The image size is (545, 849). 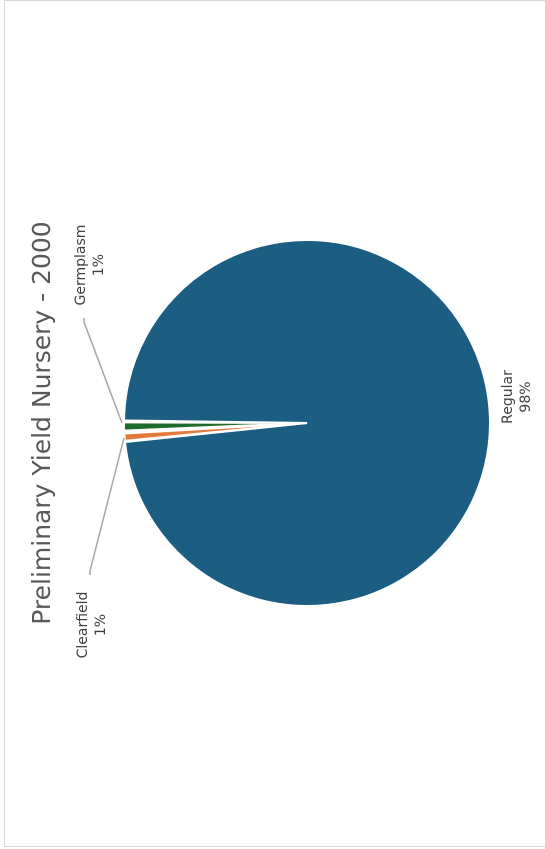 I want to click on label-clearfield-name: Clearfield, so click(x=83, y=625).